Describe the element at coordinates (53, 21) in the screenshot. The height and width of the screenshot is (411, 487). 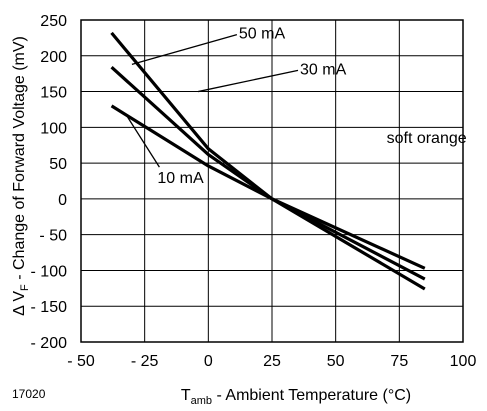
I see `y-tick-label: 250` at that location.